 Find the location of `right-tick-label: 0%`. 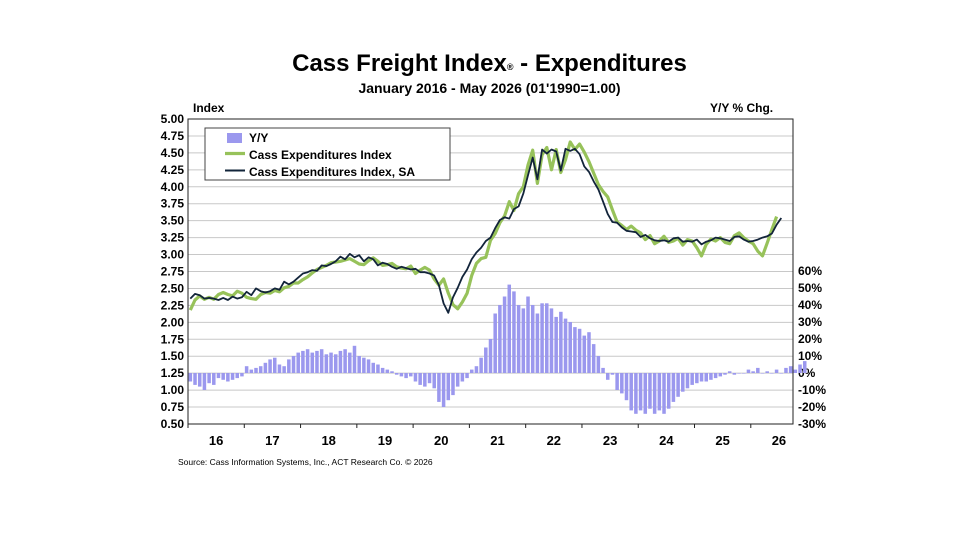

right-tick-label: 0% is located at coordinates (807, 373).